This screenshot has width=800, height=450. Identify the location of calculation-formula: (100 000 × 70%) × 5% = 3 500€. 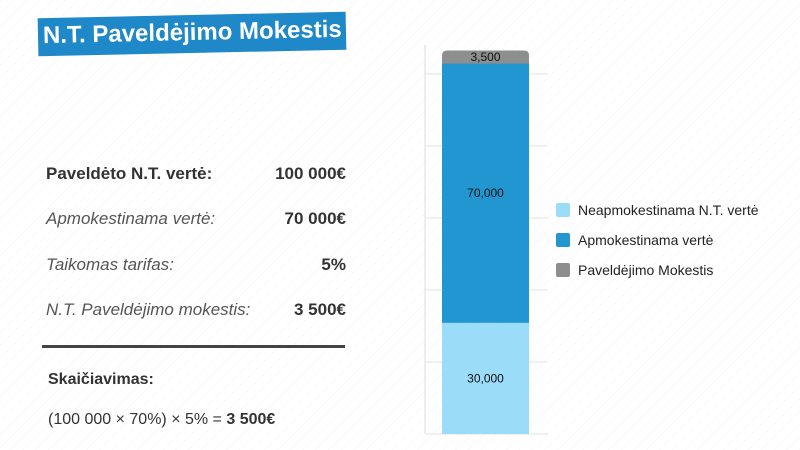
(161, 420).